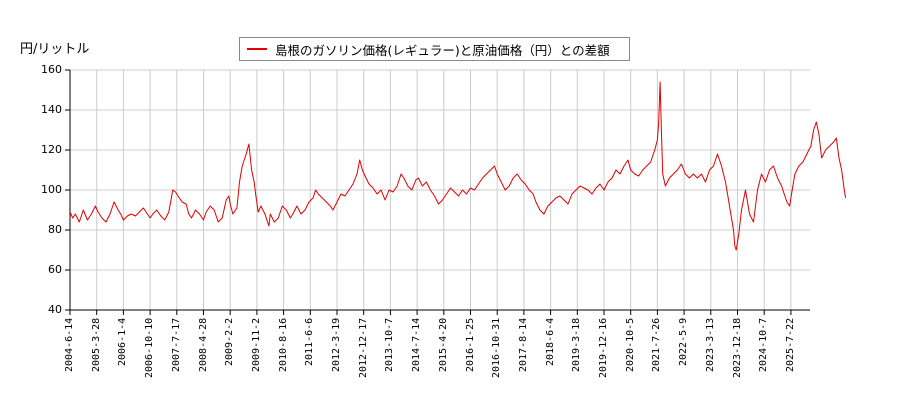  I want to click on x-tick-label: 2010-8-16, so click(283, 344).